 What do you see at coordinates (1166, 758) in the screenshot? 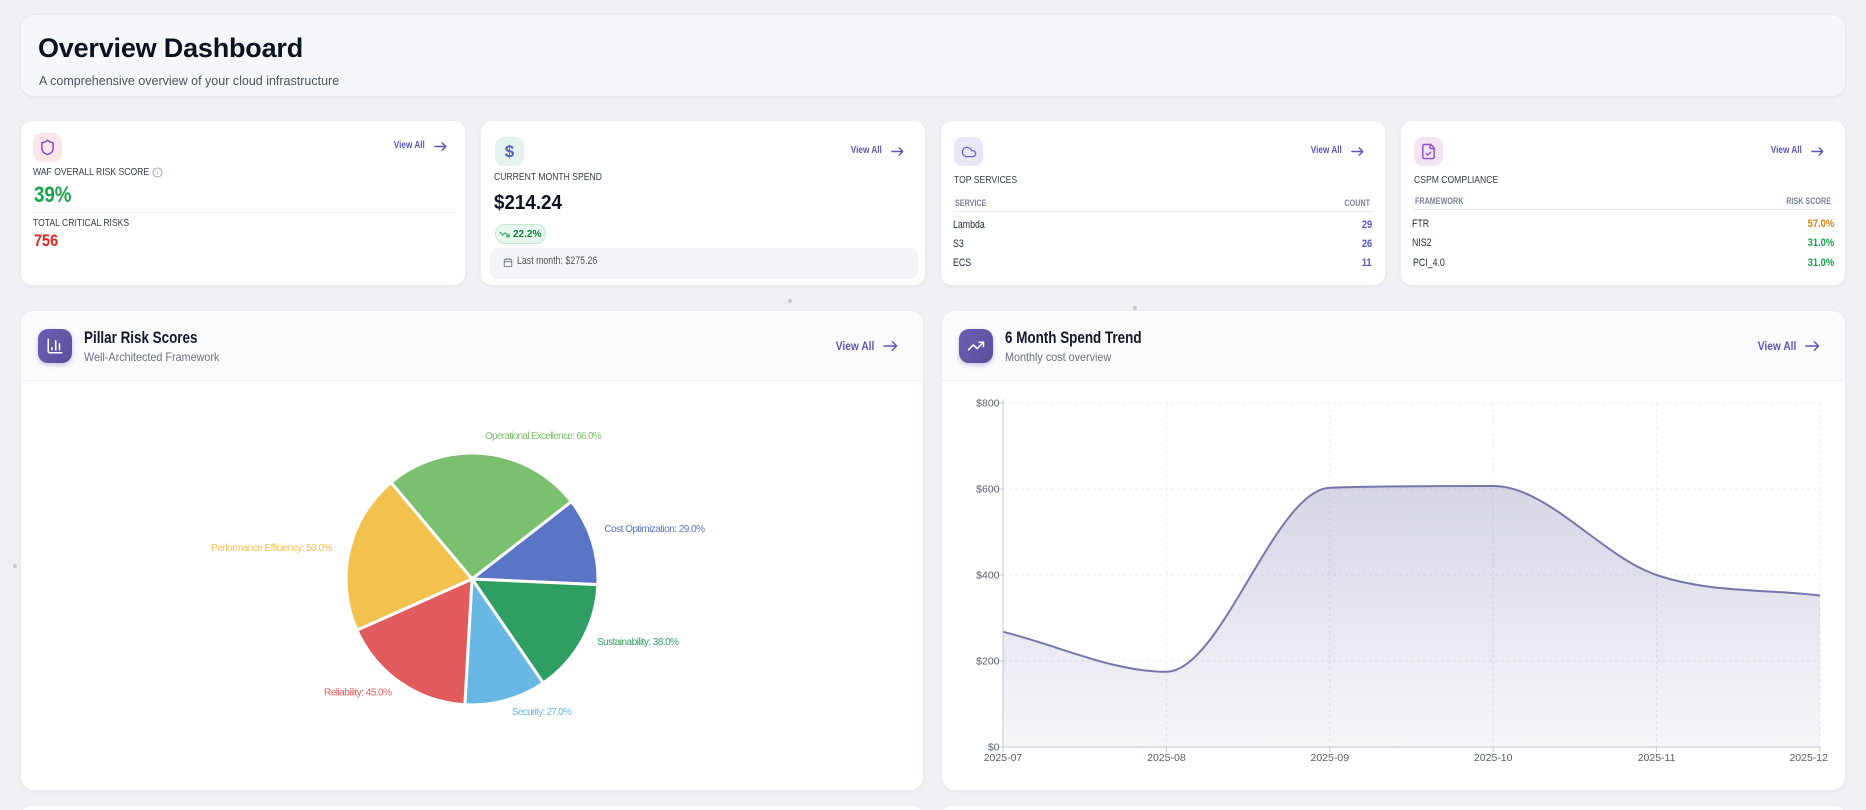
I see `svg-text: 2025-08` at bounding box center [1166, 758].